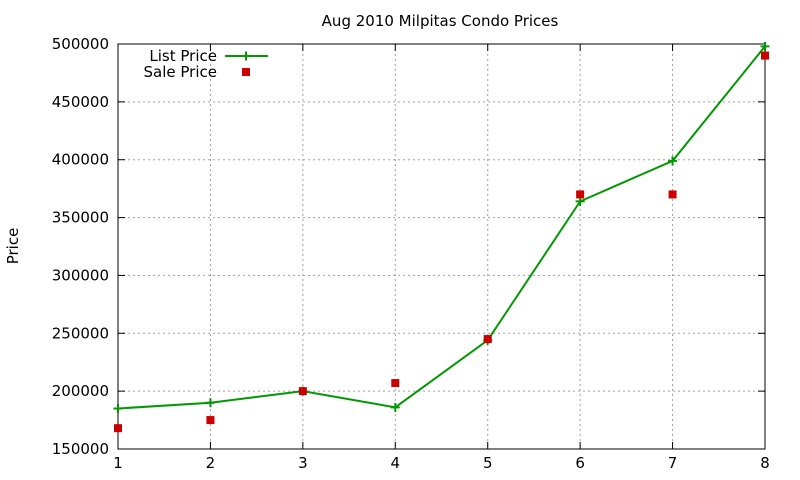 The width and height of the screenshot is (800, 480). What do you see at coordinates (396, 463) in the screenshot?
I see `x-tick-label: 4` at bounding box center [396, 463].